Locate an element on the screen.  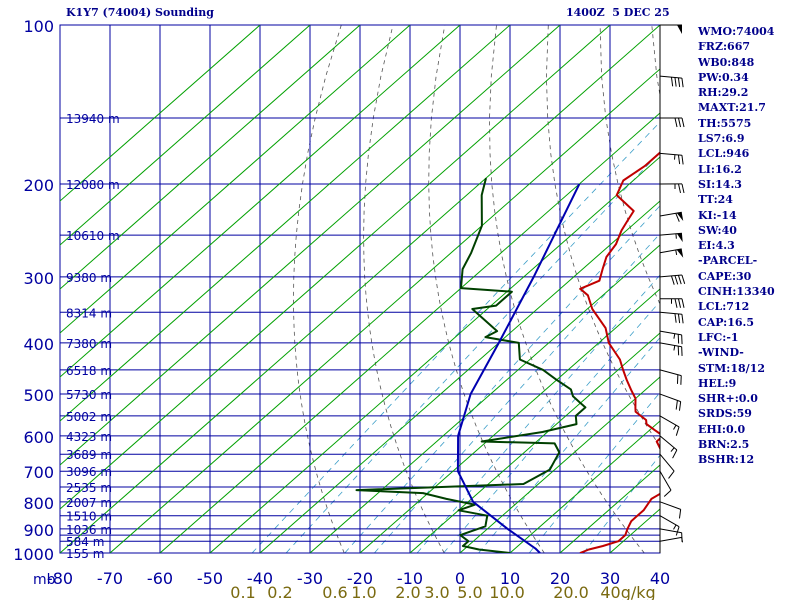
index-item: BSHR:12 is located at coordinates (726, 460).